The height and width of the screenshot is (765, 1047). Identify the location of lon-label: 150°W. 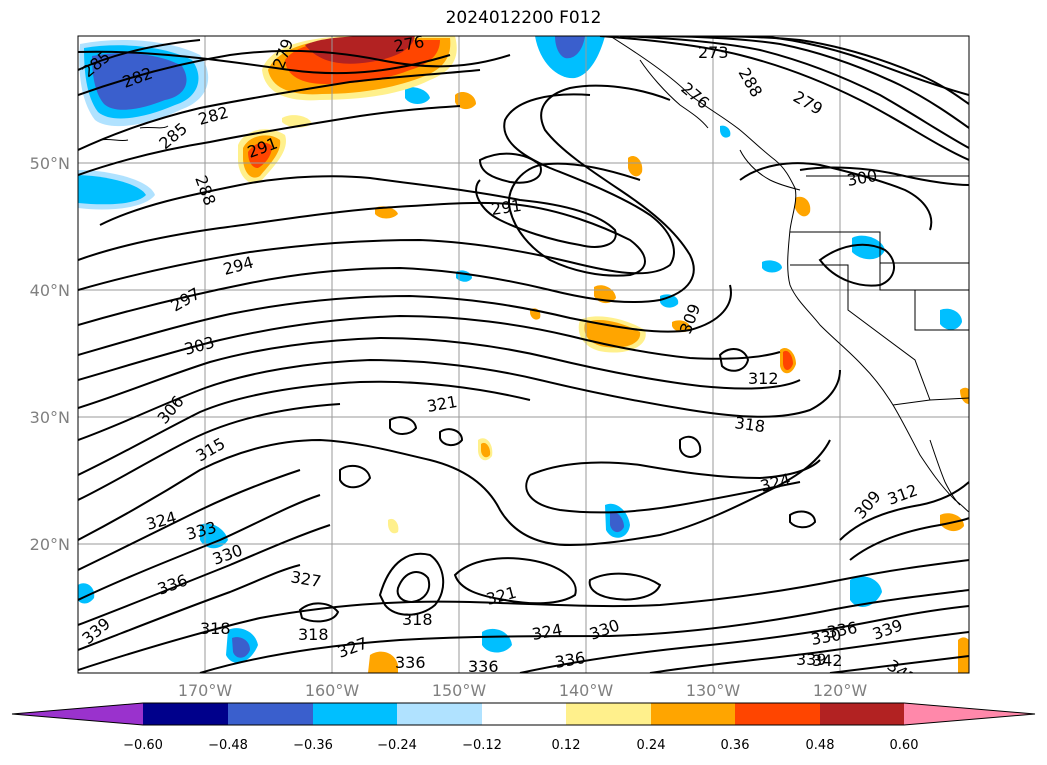
(459, 690).